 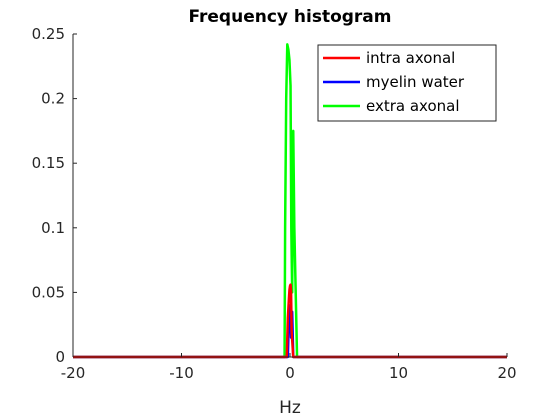 What do you see at coordinates (53, 99) in the screenshot?
I see `y-tick-label: 0.2` at bounding box center [53, 99].